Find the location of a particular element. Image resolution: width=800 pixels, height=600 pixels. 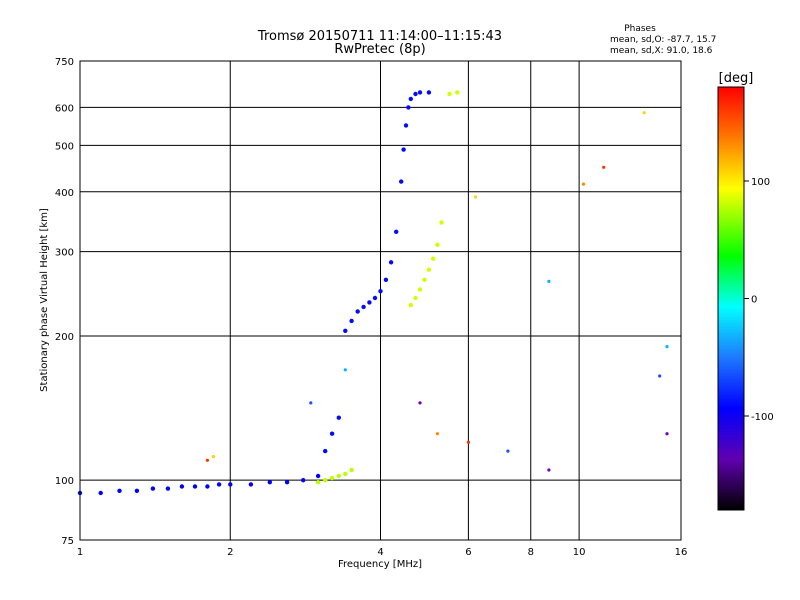

colorbar-tick-label: 100 is located at coordinates (760, 182).